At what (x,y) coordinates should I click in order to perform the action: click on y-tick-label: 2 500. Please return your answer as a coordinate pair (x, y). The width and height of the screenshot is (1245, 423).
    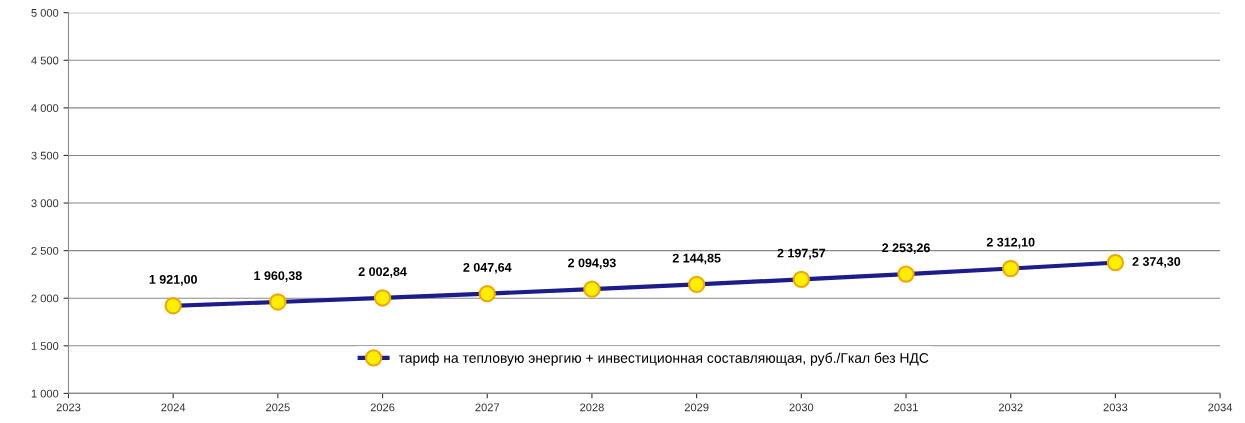
    Looking at the image, I should click on (45, 250).